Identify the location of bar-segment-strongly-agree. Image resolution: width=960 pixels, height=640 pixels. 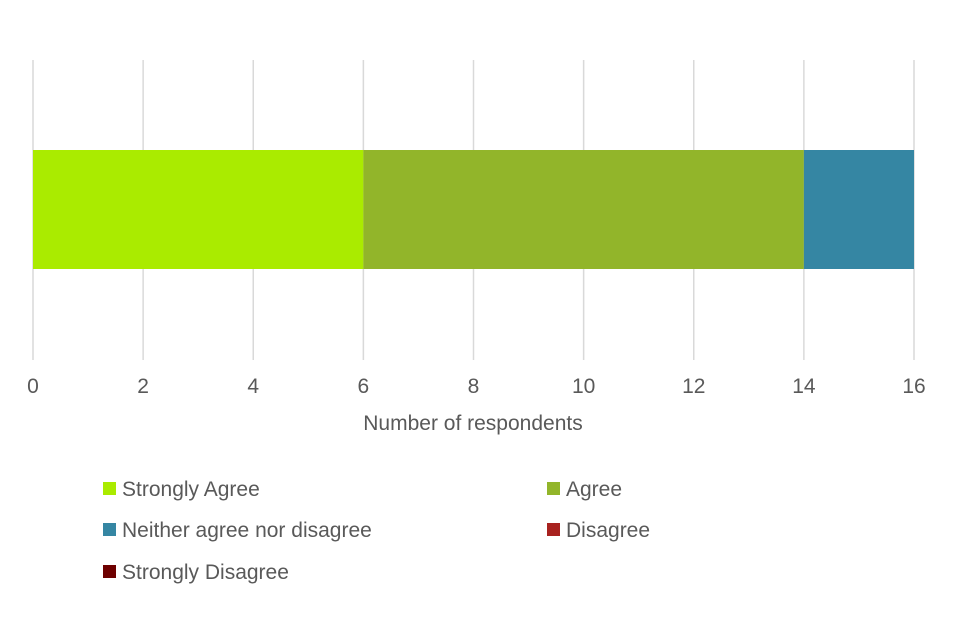
(198, 209).